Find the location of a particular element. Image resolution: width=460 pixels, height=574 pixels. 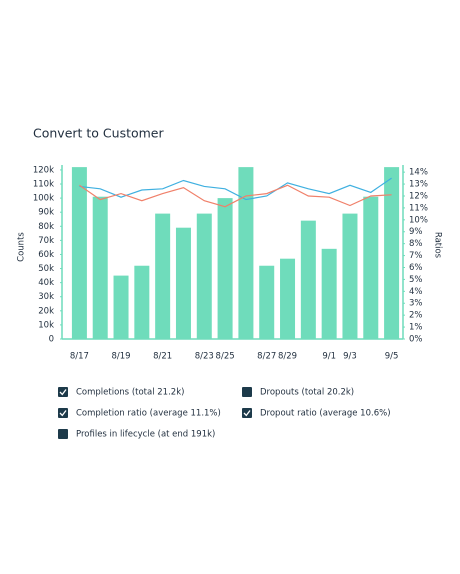

x-tick-label: 8/25 is located at coordinates (225, 357).